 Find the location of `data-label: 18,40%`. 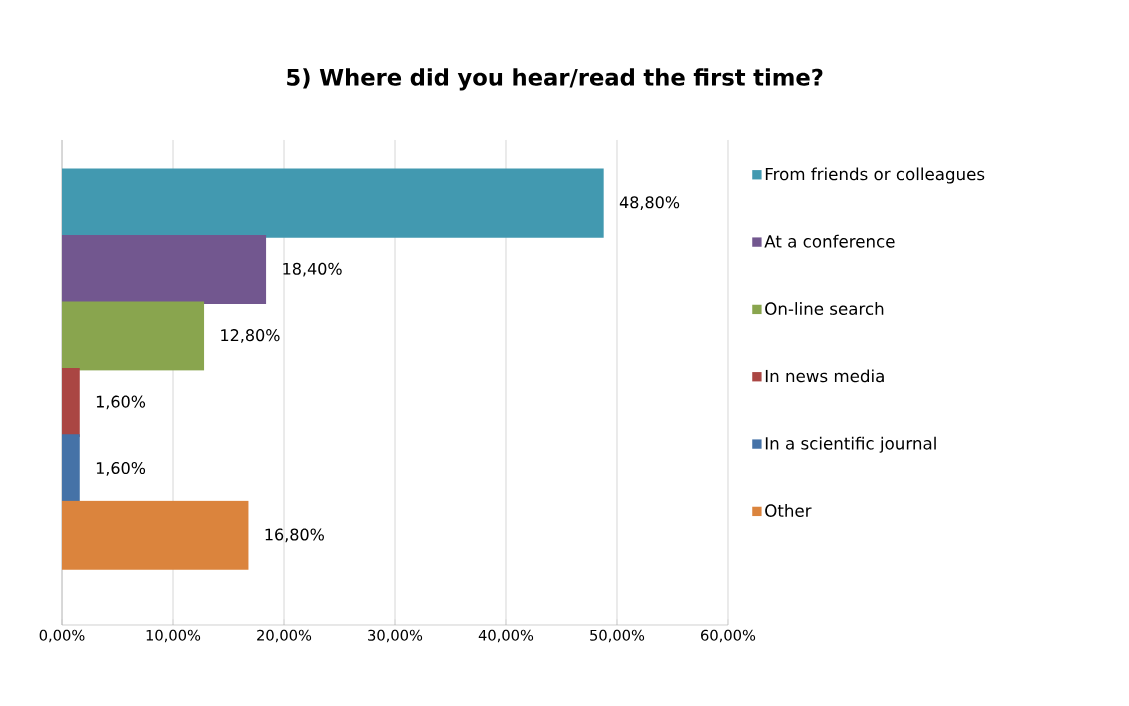

data-label: 18,40% is located at coordinates (312, 269).